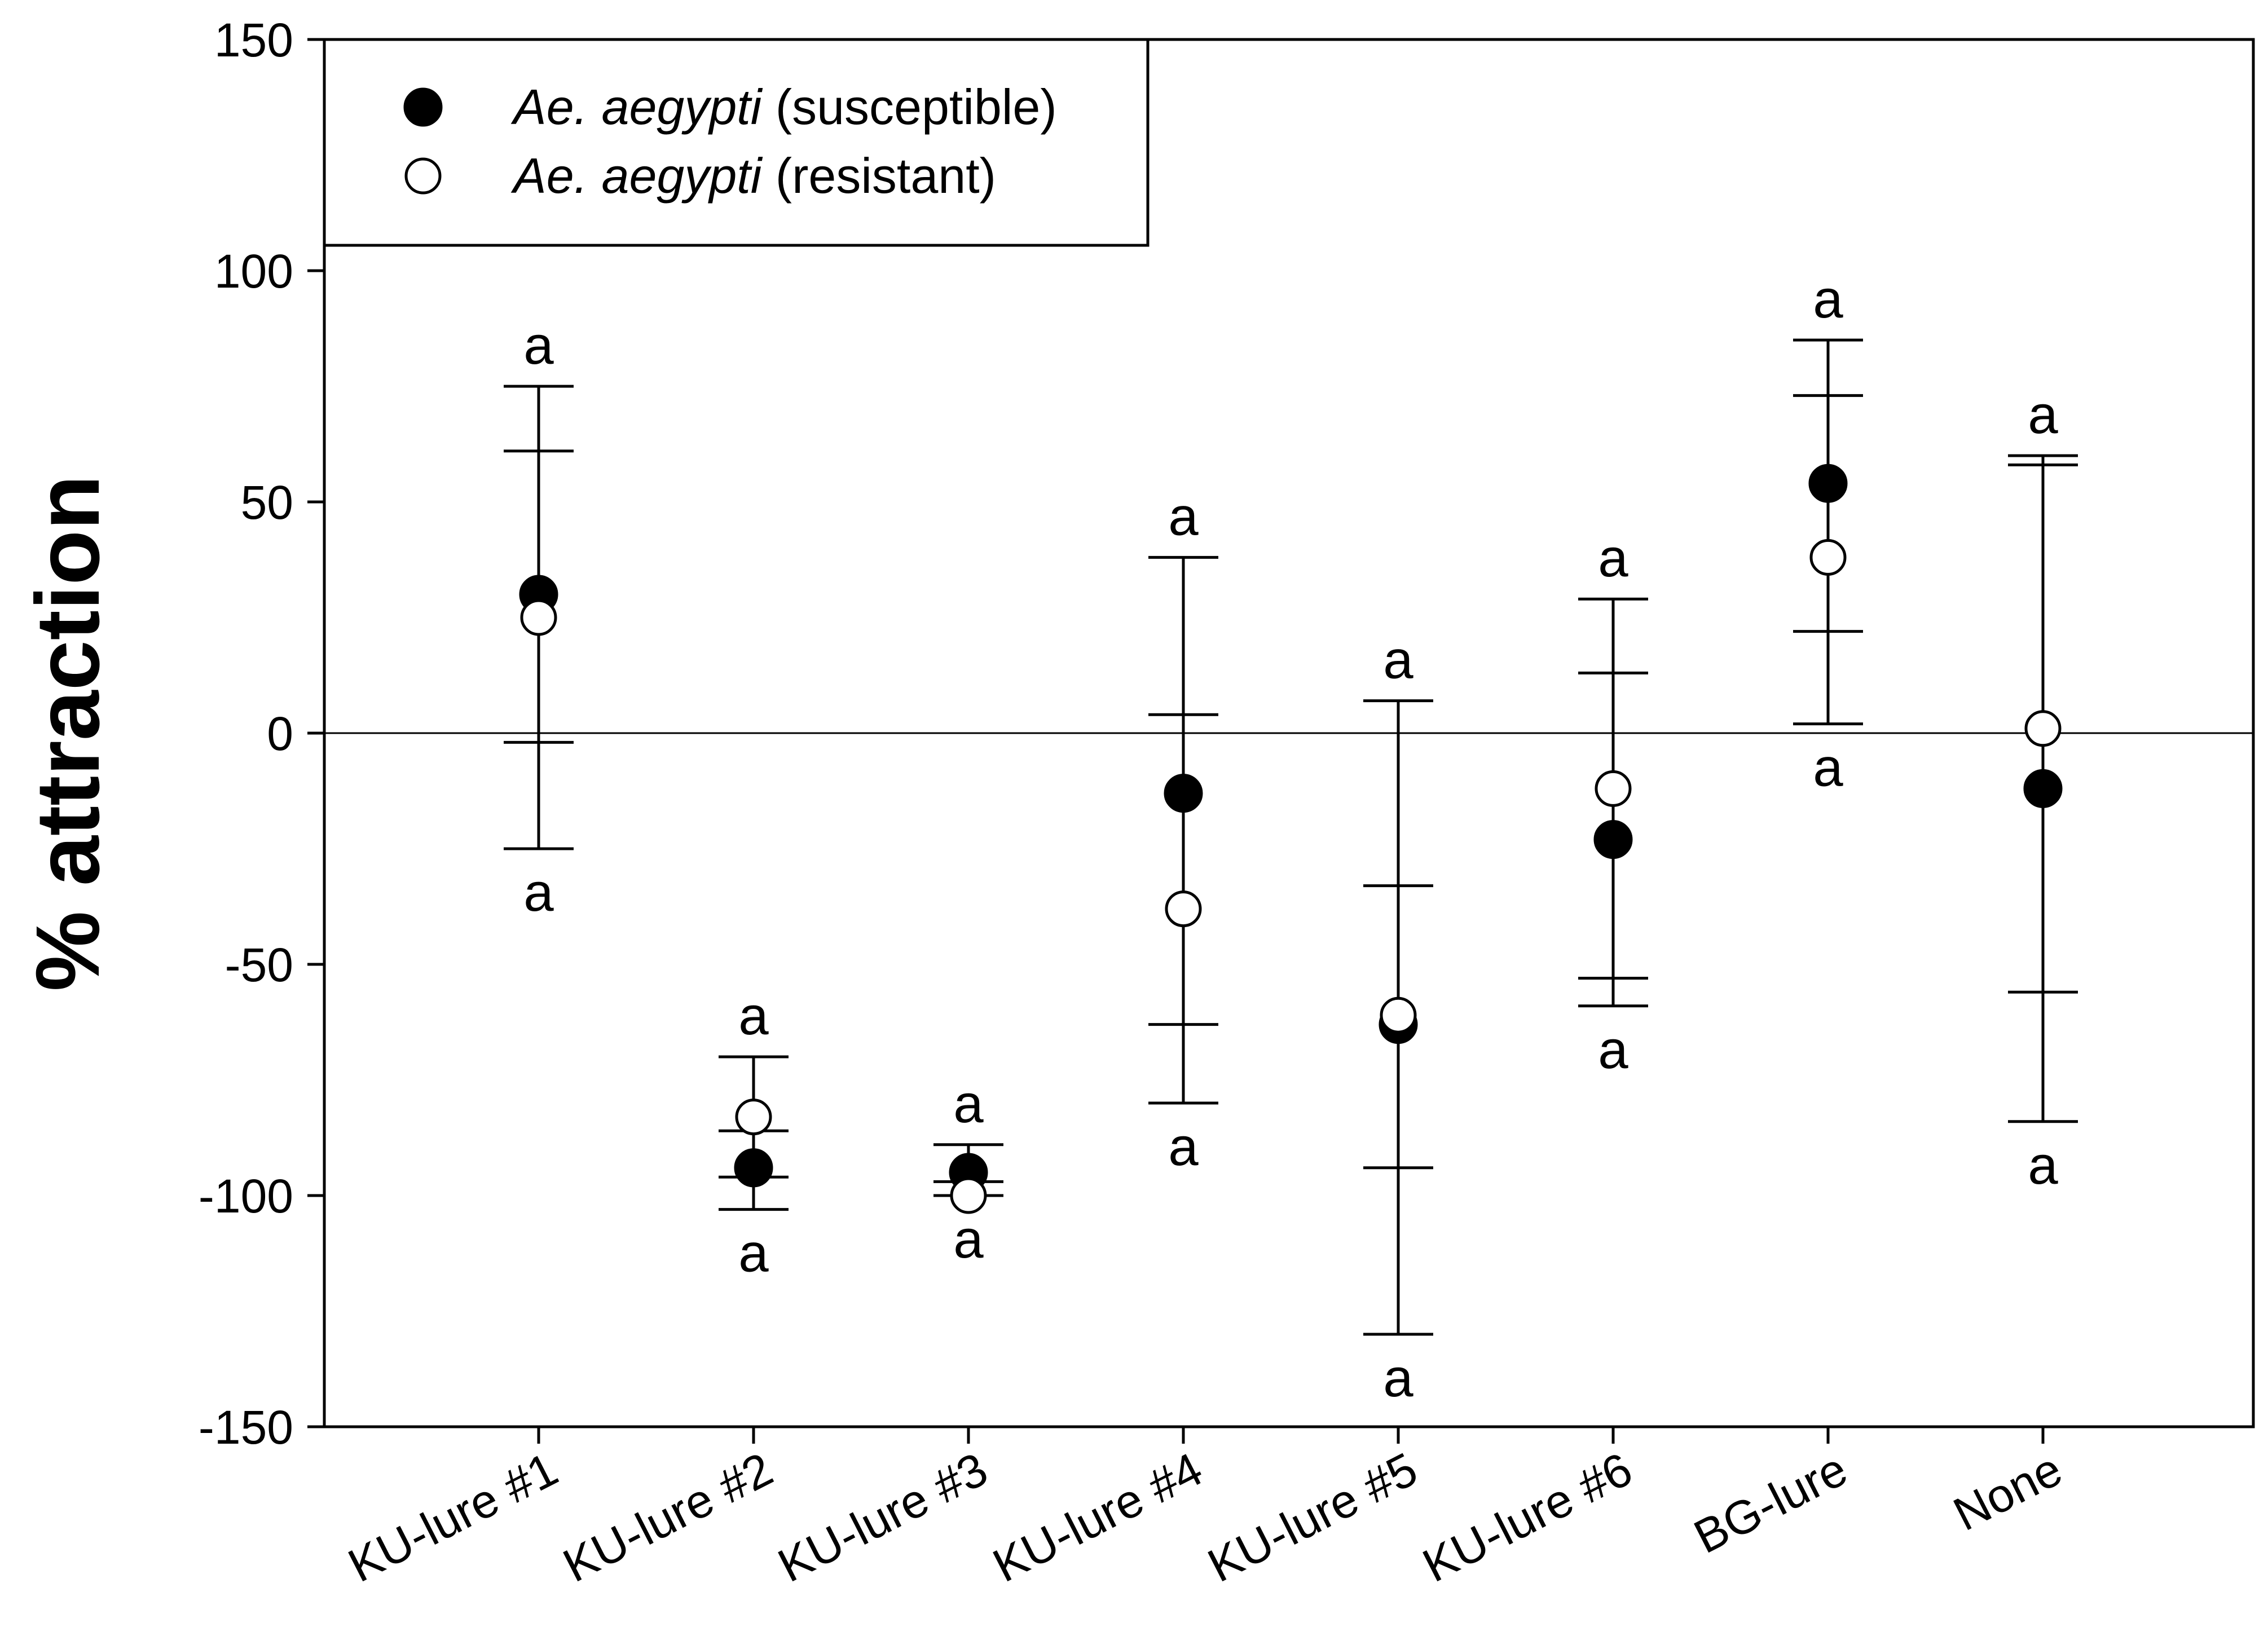  Describe the element at coordinates (423, 107) in the screenshot. I see `legend-marker-susceptible` at that location.